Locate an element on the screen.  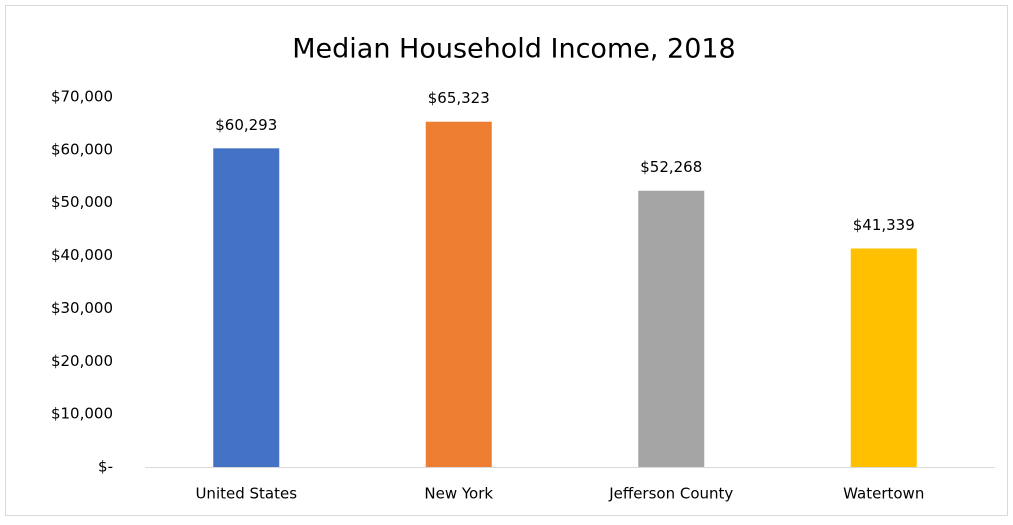
y-tick-label: $10,000 is located at coordinates (82, 414).